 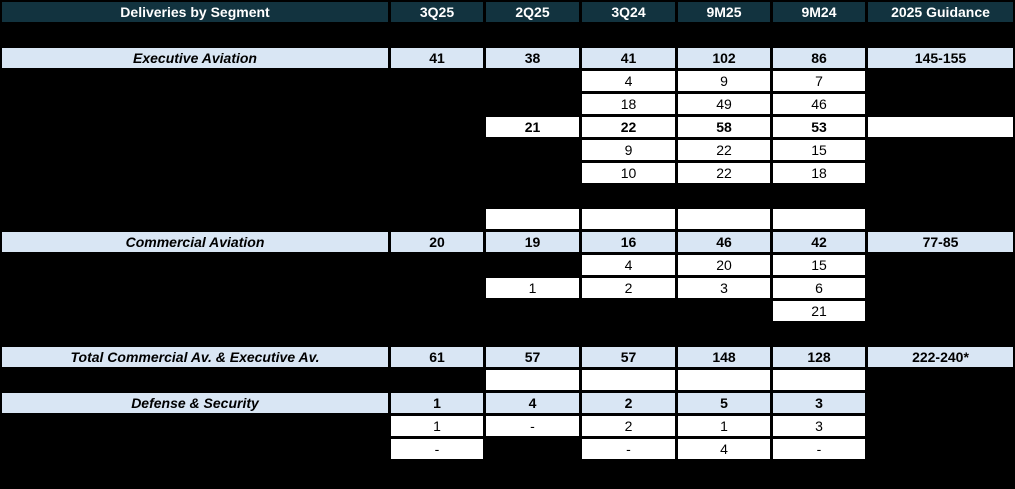 I want to click on value-cell: 128, so click(x=819, y=357).